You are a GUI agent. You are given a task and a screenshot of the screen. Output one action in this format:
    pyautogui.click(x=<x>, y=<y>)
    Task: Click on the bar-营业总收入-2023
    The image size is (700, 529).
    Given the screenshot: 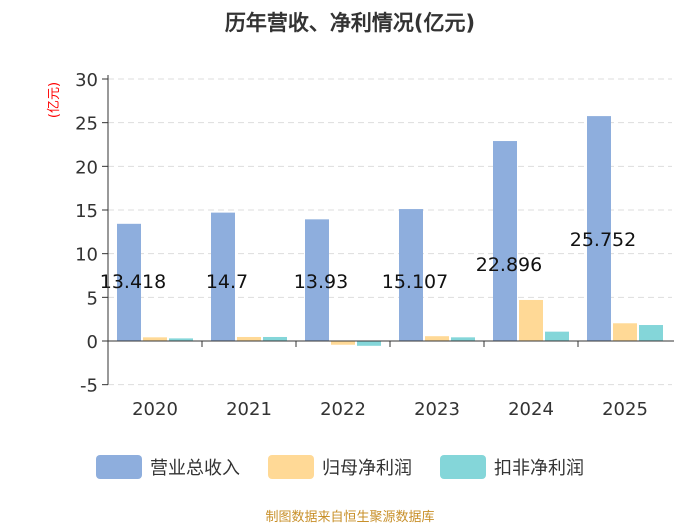 What is the action you would take?
    pyautogui.click(x=411, y=275)
    